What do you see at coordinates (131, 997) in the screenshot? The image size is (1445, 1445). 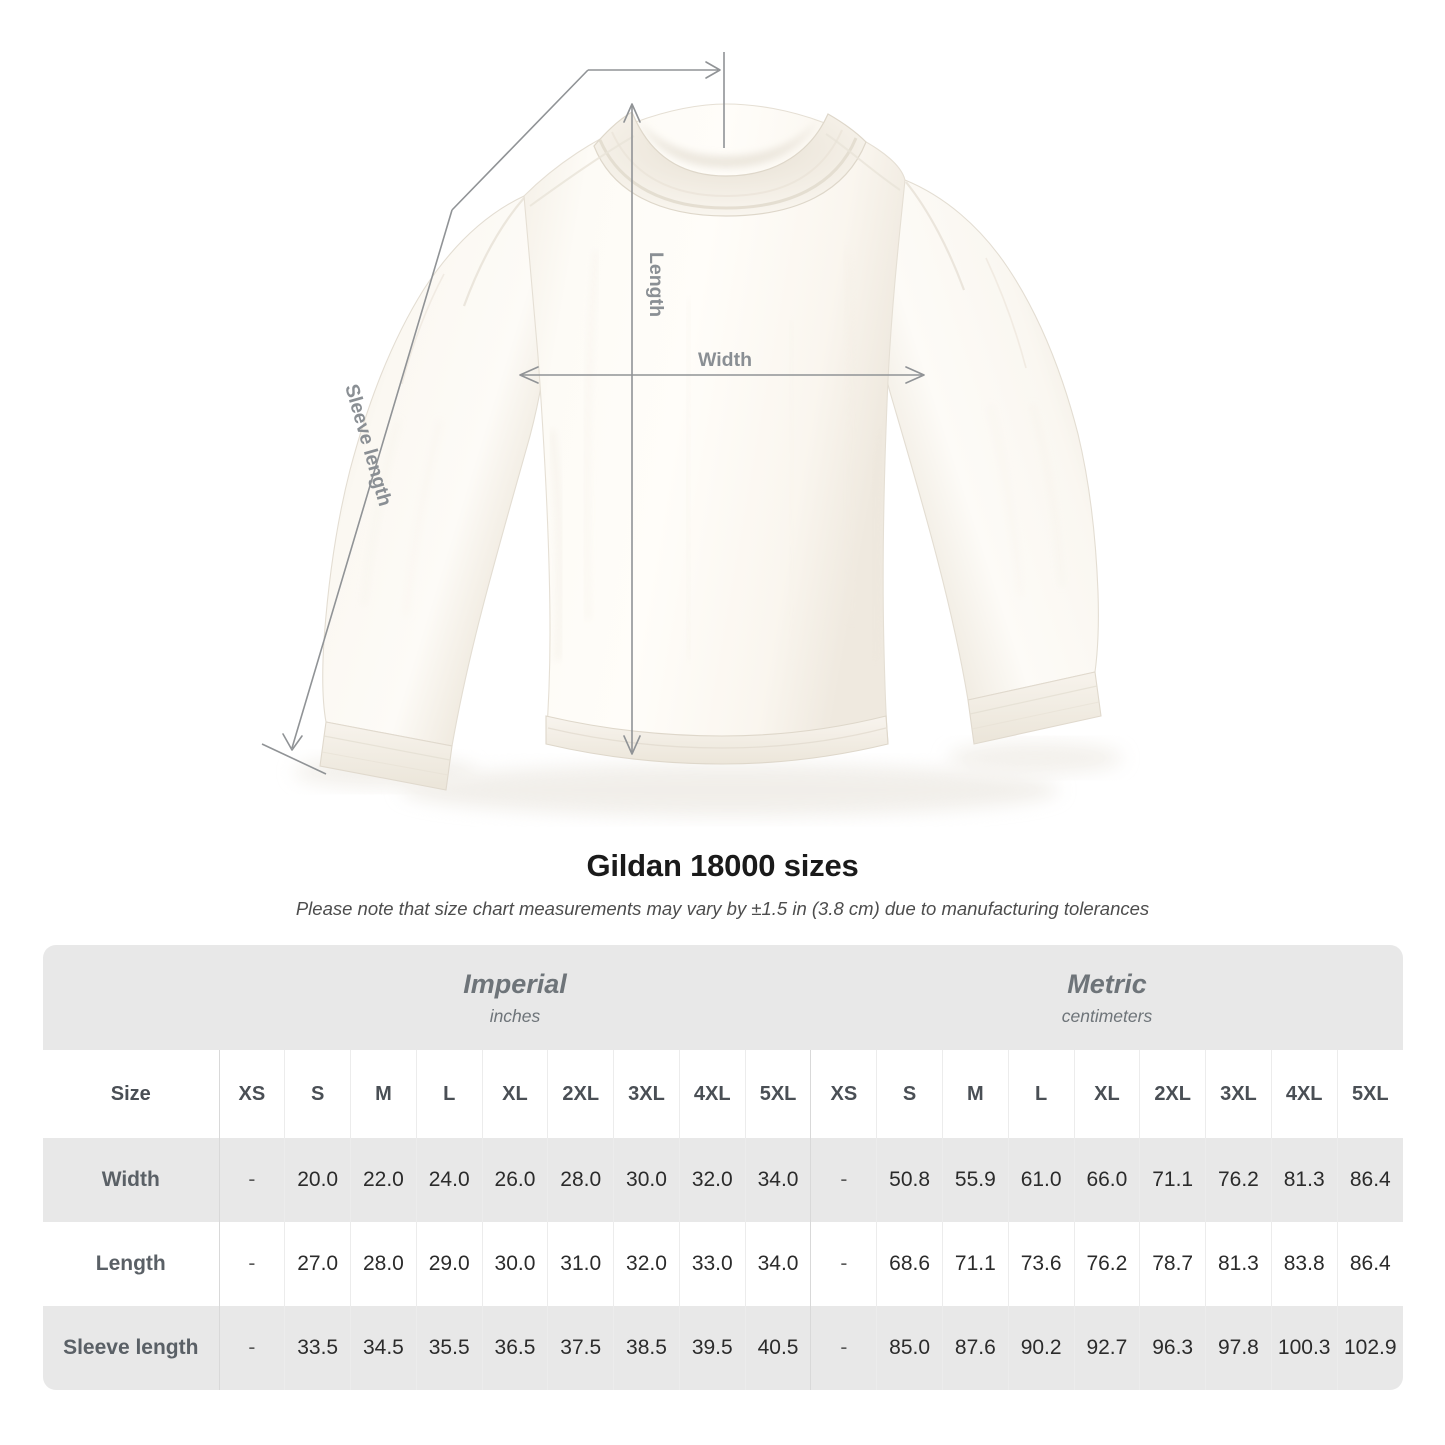 I see `unit-banner-spacer` at bounding box center [131, 997].